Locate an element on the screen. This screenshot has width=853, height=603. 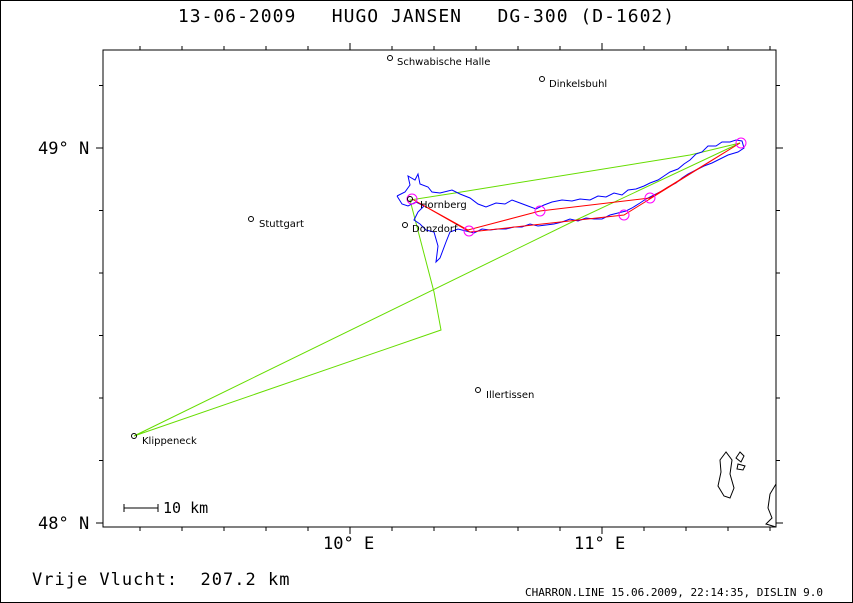
water-outlines is located at coordinates (747, 489).